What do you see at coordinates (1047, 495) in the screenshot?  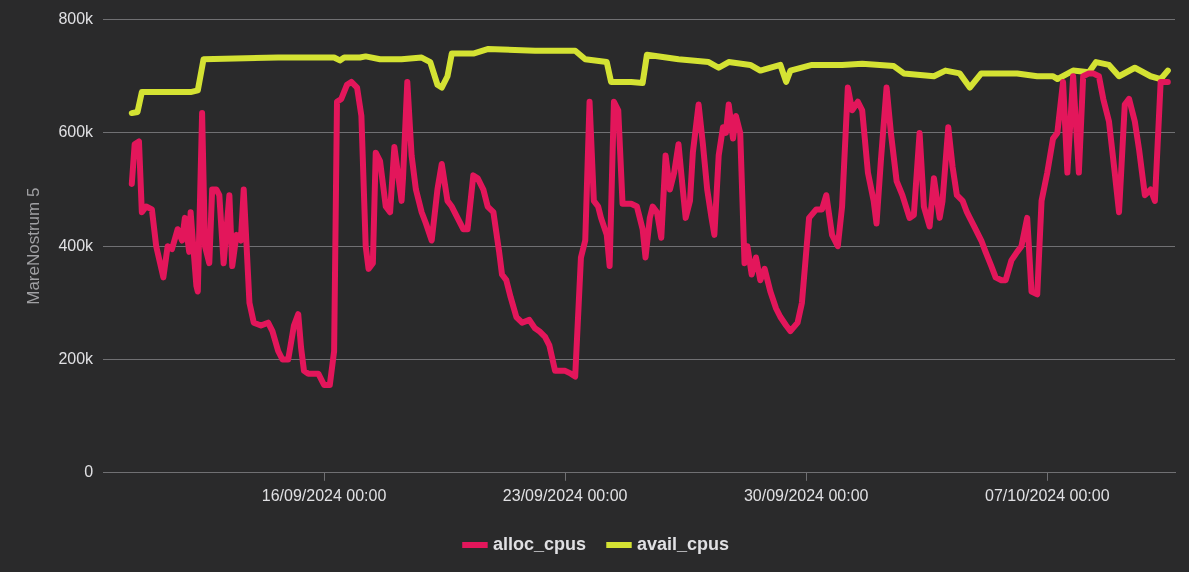 I see `x-tick-label: 07/10/2024 00:00` at bounding box center [1047, 495].